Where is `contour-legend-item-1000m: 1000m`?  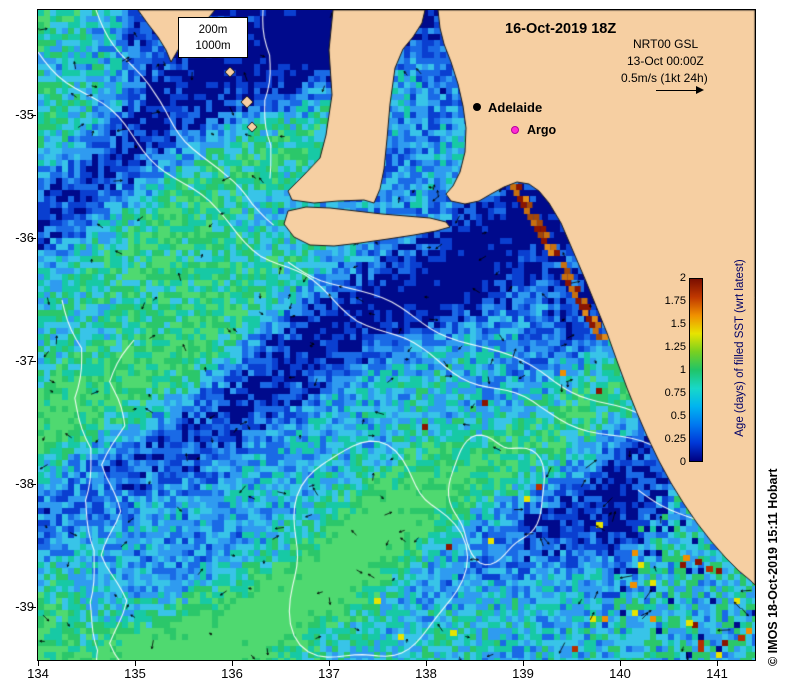
contour-legend-item-1000m: 1000m is located at coordinates (213, 46).